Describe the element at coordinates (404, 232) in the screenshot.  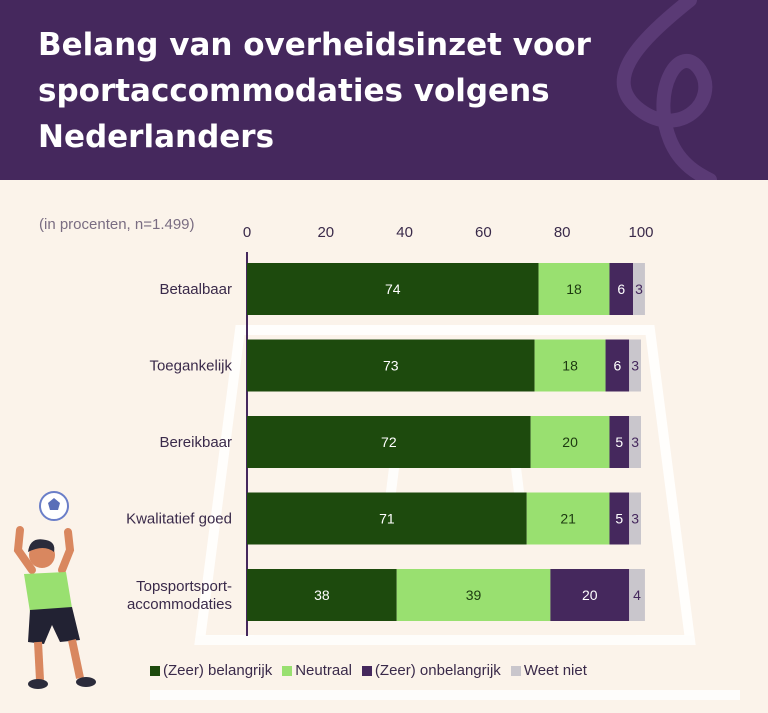
I see `x-tick-label: 40` at that location.